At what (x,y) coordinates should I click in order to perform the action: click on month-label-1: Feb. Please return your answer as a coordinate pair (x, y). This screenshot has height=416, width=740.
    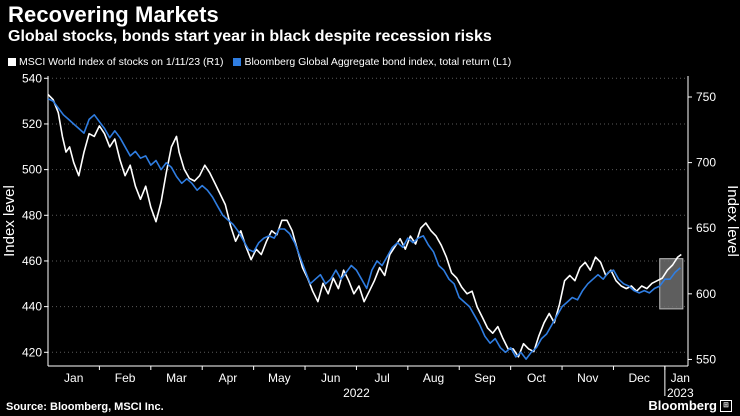
    Looking at the image, I should click on (125, 378).